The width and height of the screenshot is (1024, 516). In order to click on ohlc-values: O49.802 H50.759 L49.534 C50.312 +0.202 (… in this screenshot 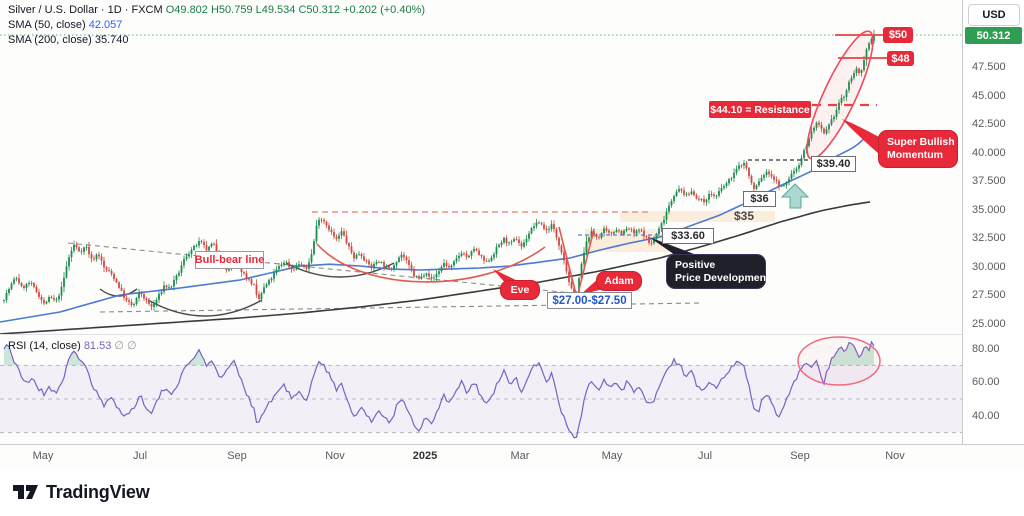, I will do `click(295, 10)`.